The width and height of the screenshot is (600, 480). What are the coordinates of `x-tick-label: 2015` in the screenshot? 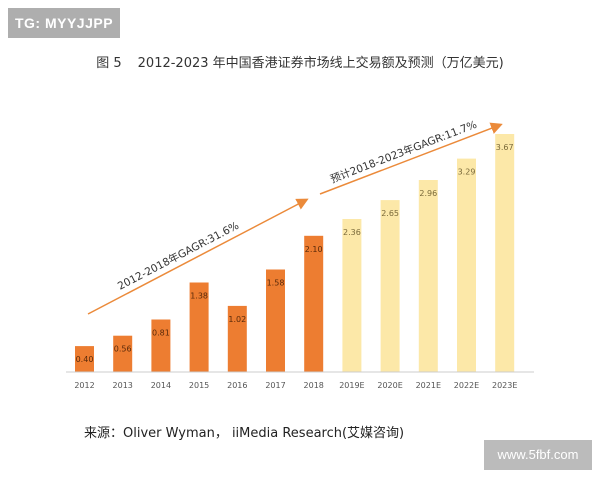 It's located at (199, 385).